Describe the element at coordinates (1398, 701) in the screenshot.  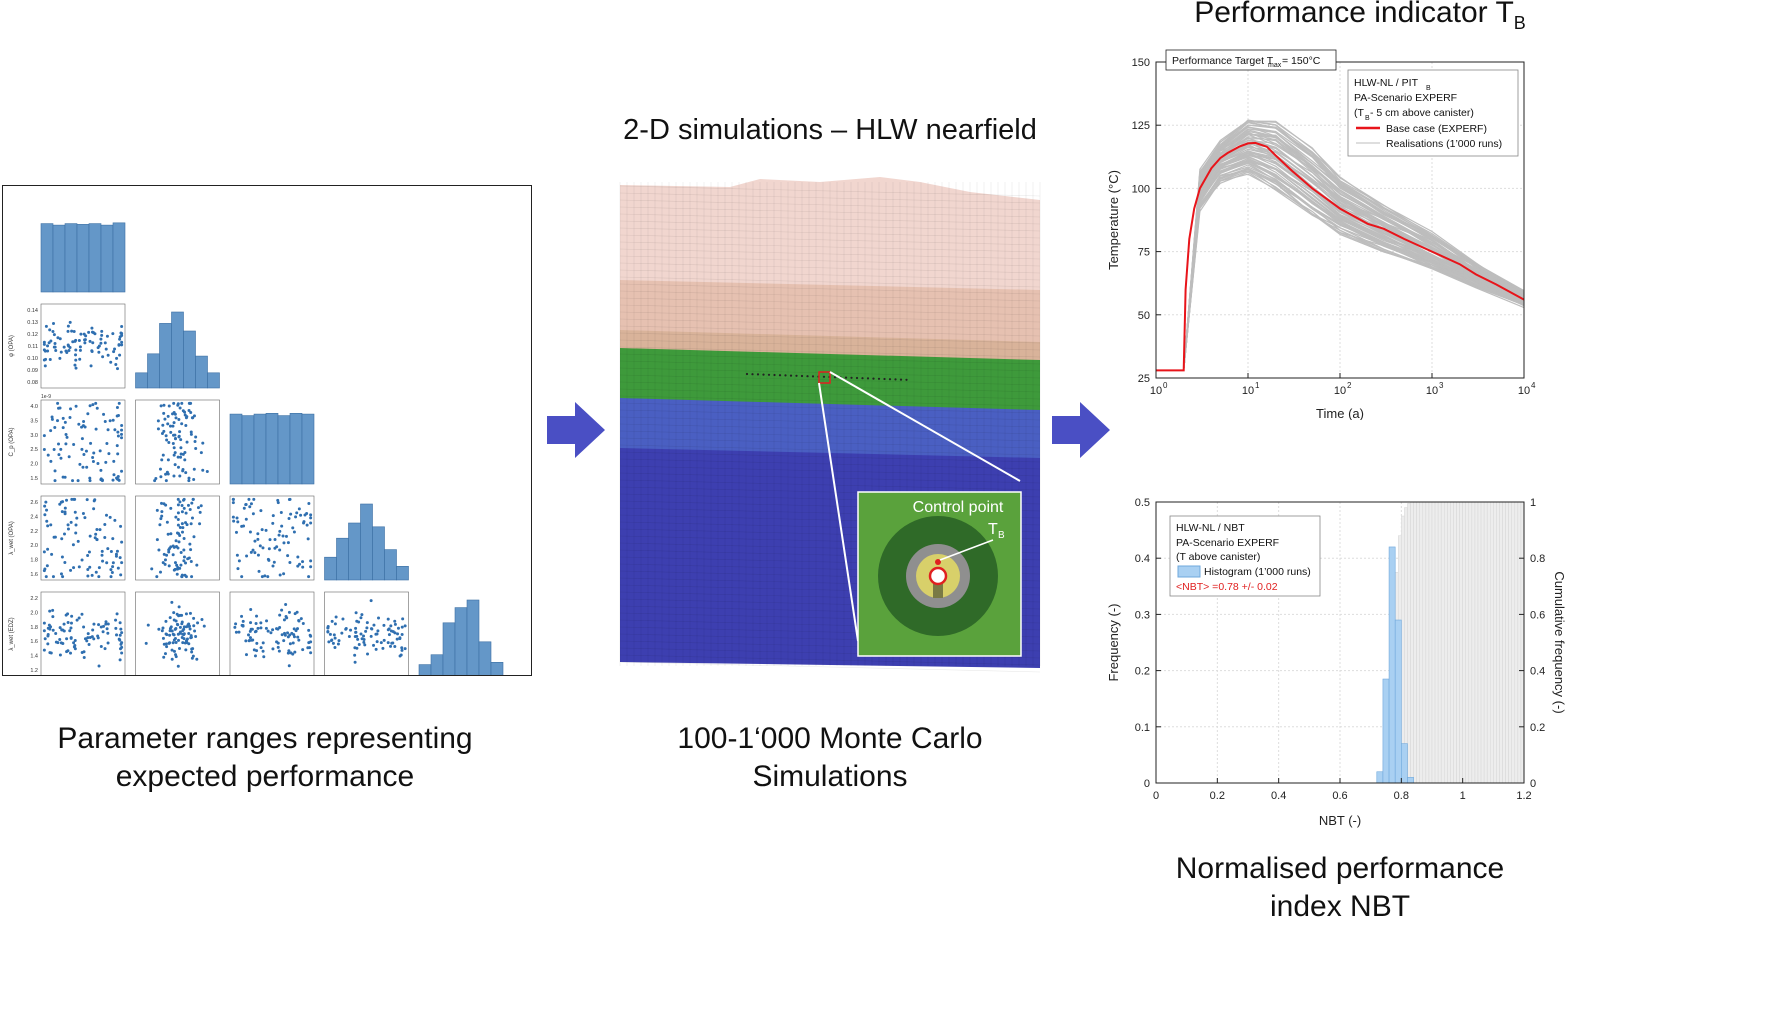
I see `histogram-bar` at that location.